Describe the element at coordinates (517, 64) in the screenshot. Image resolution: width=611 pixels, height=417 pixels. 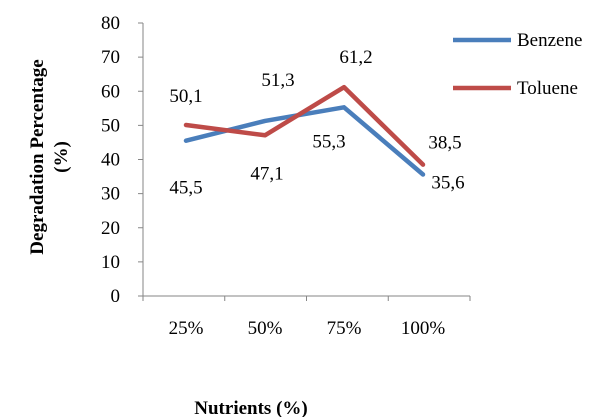
I see `legend: Benzene Toluene` at that location.